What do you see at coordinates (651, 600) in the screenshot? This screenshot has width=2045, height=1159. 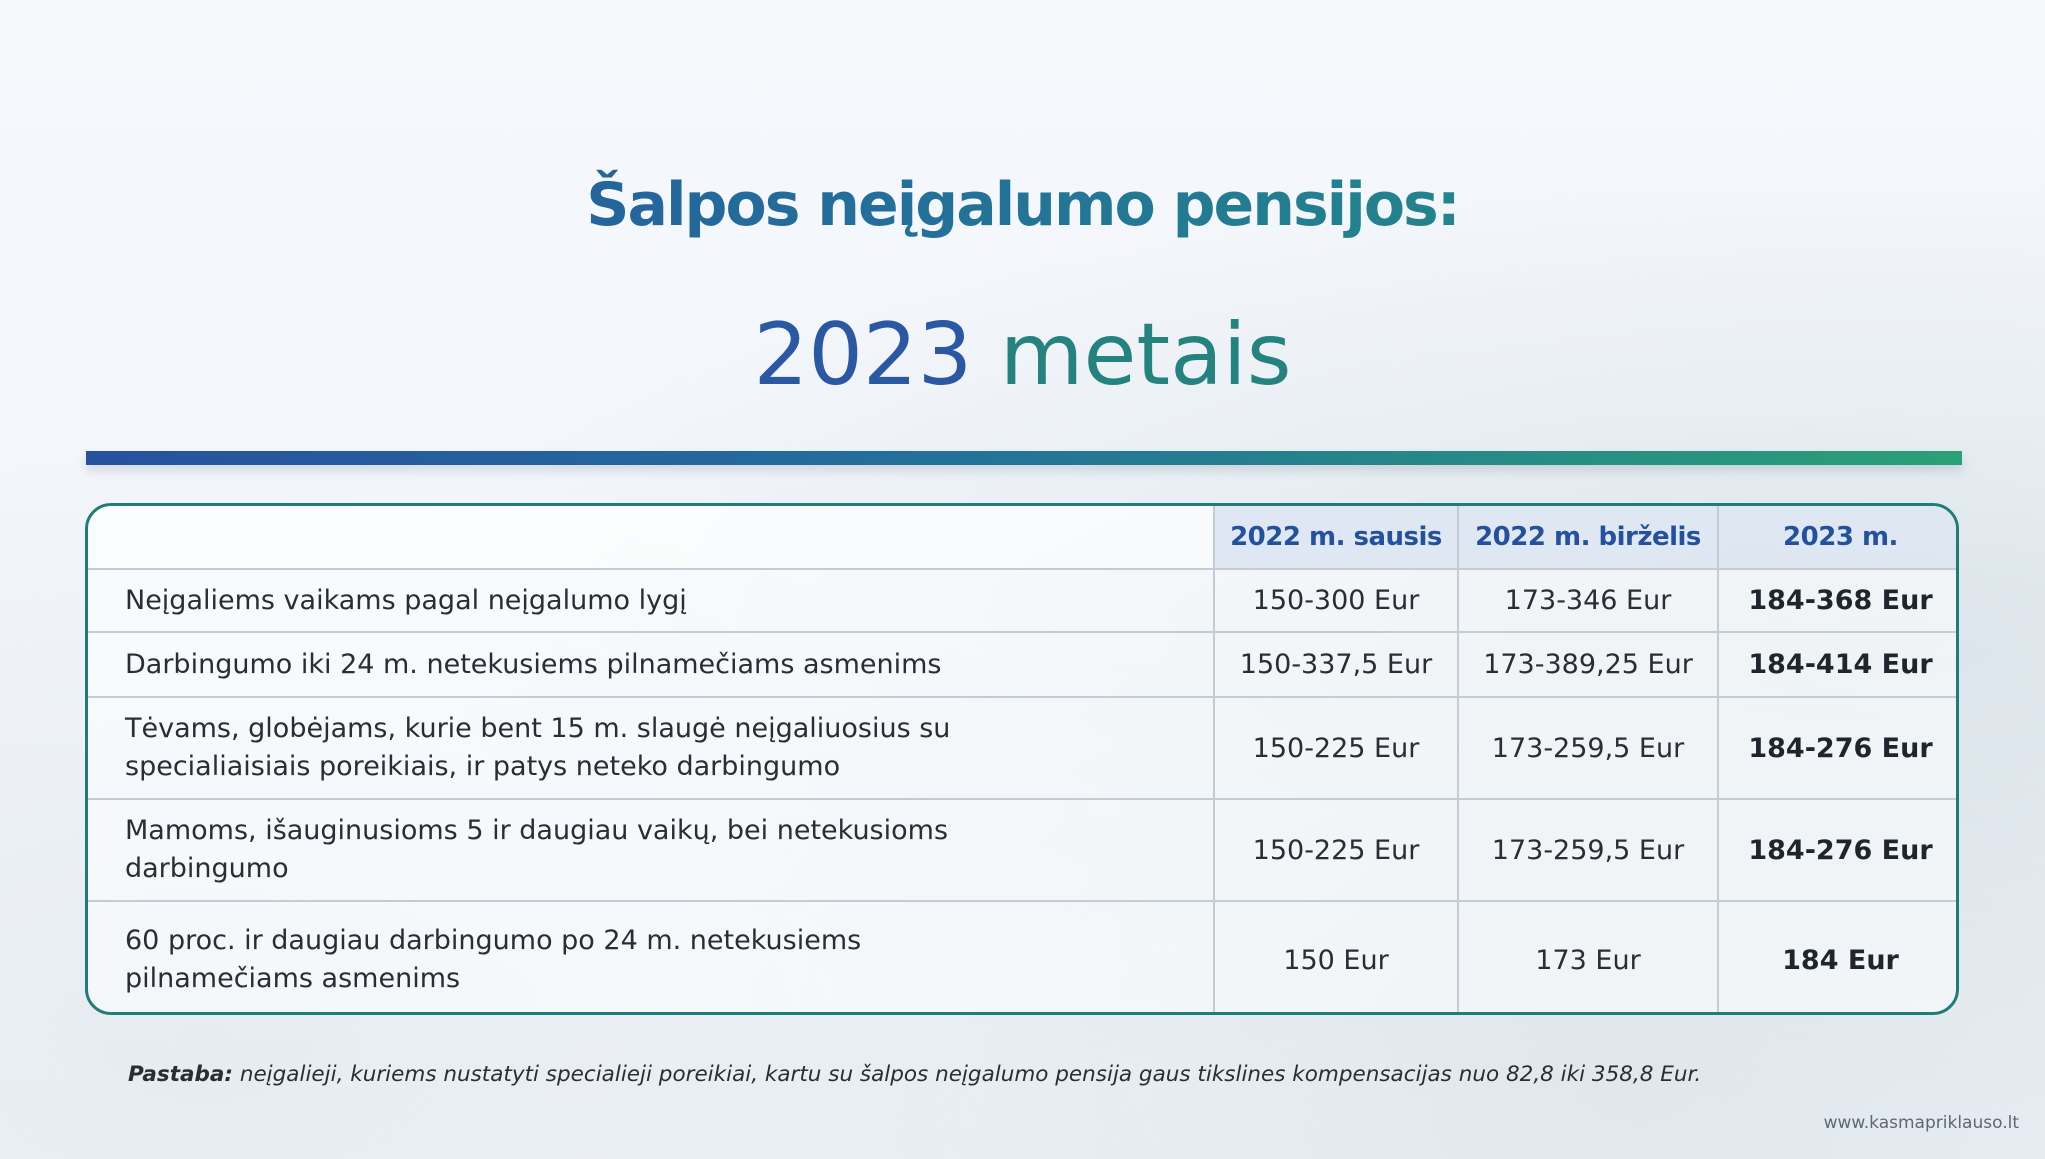 I see `row-label: Neįgaliems vaikams pagal neįgalumo lygį` at bounding box center [651, 600].